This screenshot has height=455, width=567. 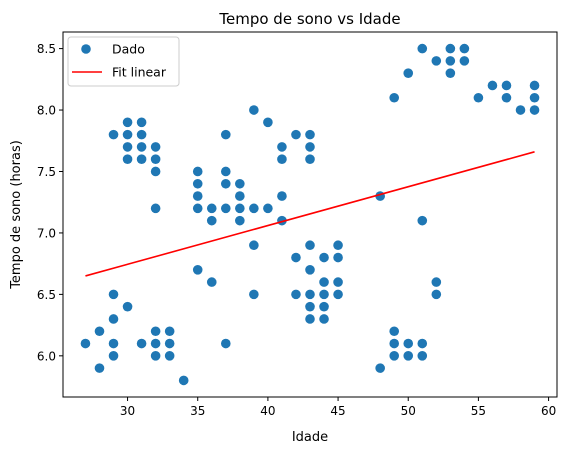 I want to click on x-tick-label: 60, so click(x=548, y=411).